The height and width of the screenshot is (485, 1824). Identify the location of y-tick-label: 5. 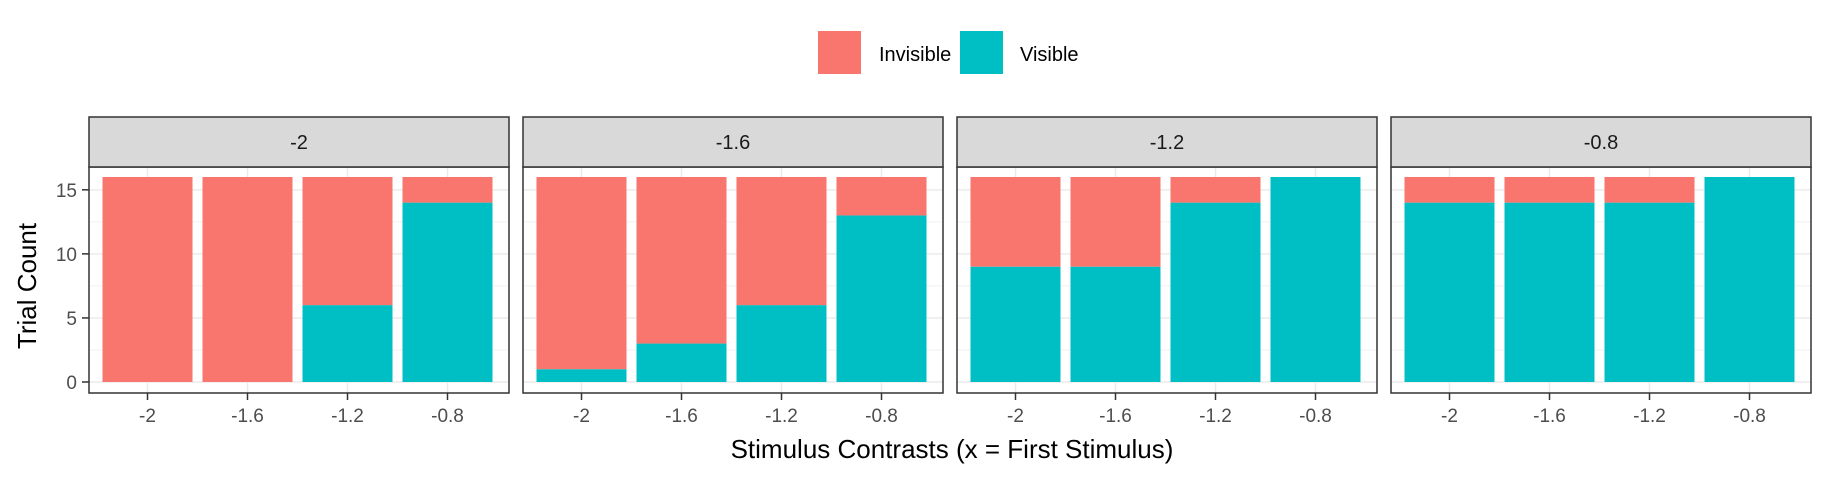
(71, 319).